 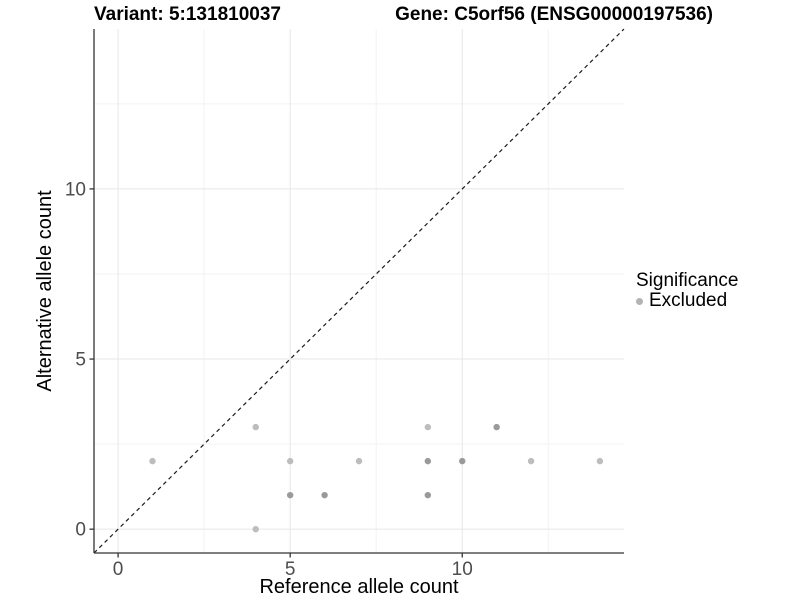 I want to click on legend-title: Significance, so click(x=687, y=280).